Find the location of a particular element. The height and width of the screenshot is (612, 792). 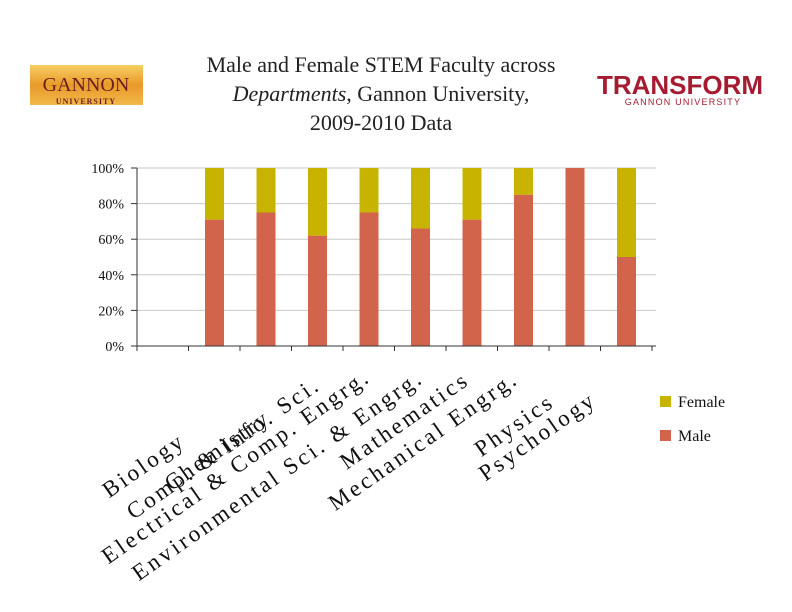

y-tick-label: 60% is located at coordinates (111, 240).